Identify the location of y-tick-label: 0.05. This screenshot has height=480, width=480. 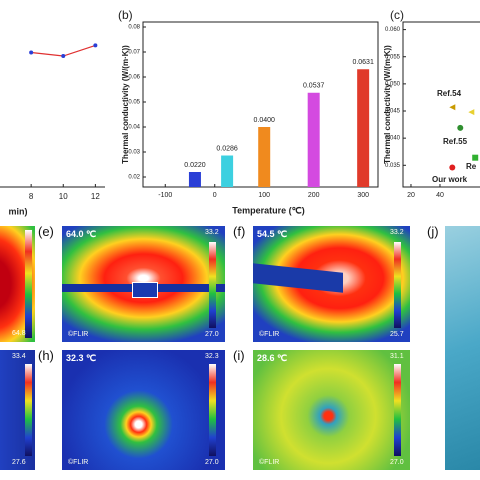
(134, 103).